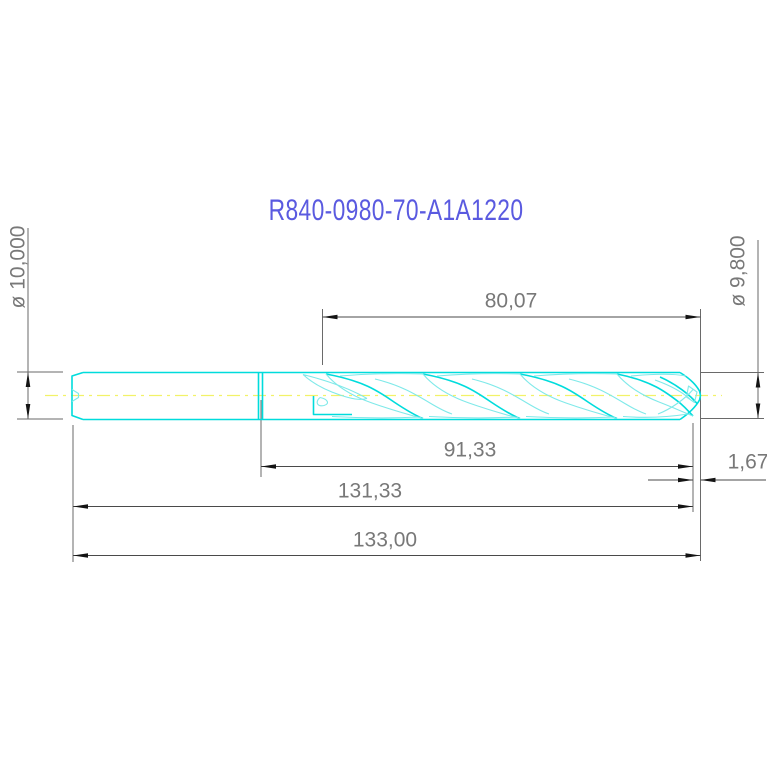 The width and height of the screenshot is (767, 767). I want to click on flute-runout-detail, so click(335, 390).